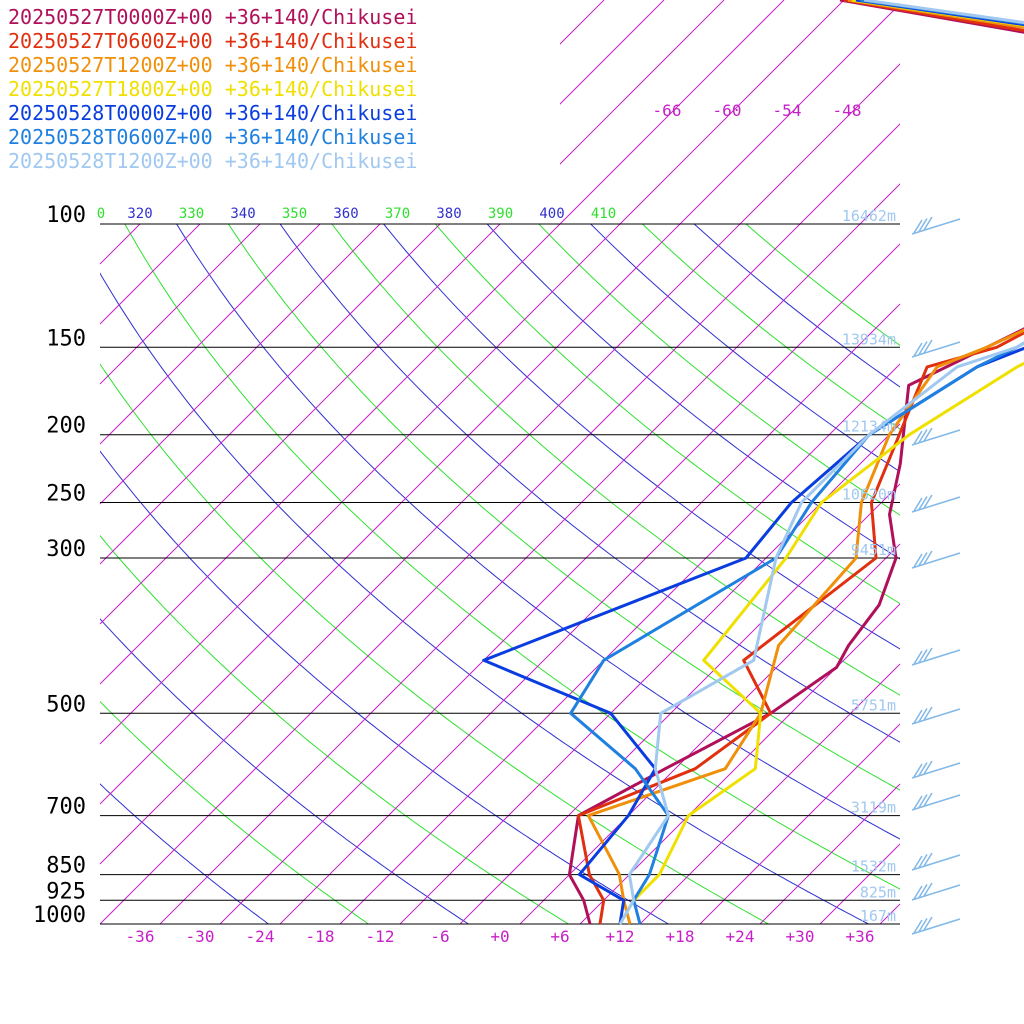 The image size is (1024, 1024). What do you see at coordinates (869, 427) in the screenshot?
I see `height-label: 12134m` at bounding box center [869, 427].